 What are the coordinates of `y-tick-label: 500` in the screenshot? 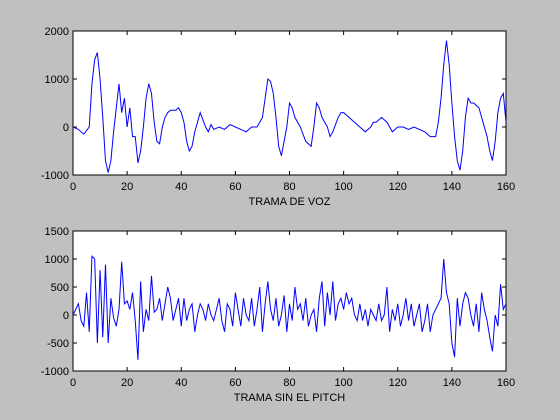 It's located at (60, 288).